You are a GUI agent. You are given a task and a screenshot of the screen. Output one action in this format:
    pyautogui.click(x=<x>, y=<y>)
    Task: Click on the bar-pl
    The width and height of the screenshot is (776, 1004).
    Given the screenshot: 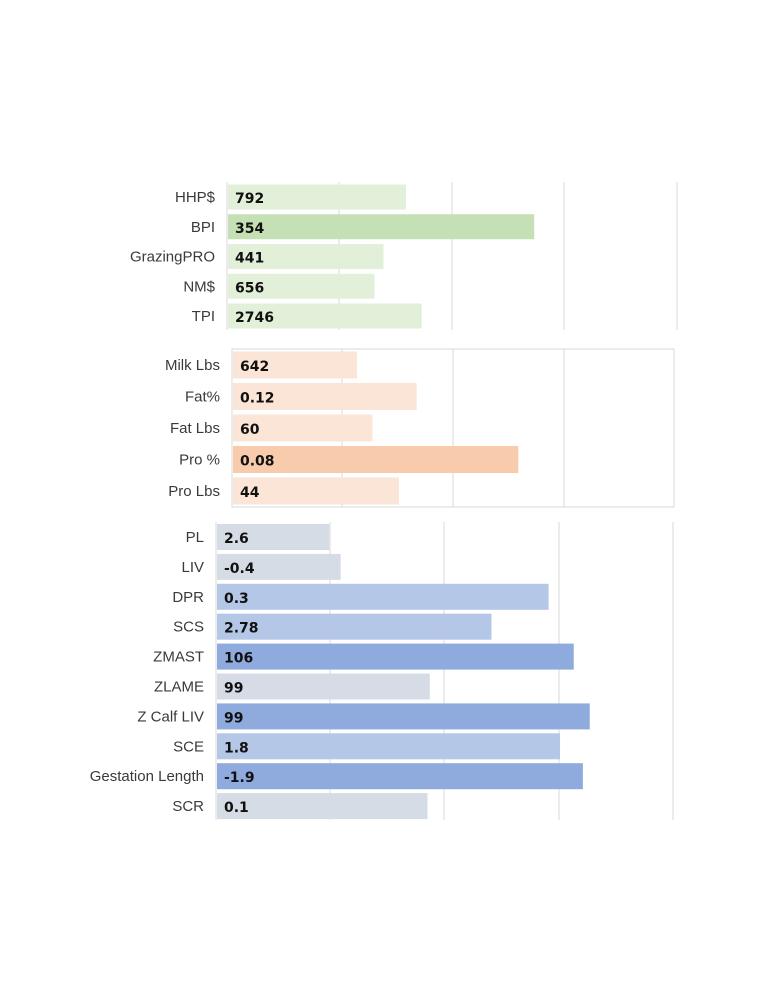 What is the action you would take?
    pyautogui.click(x=273, y=537)
    